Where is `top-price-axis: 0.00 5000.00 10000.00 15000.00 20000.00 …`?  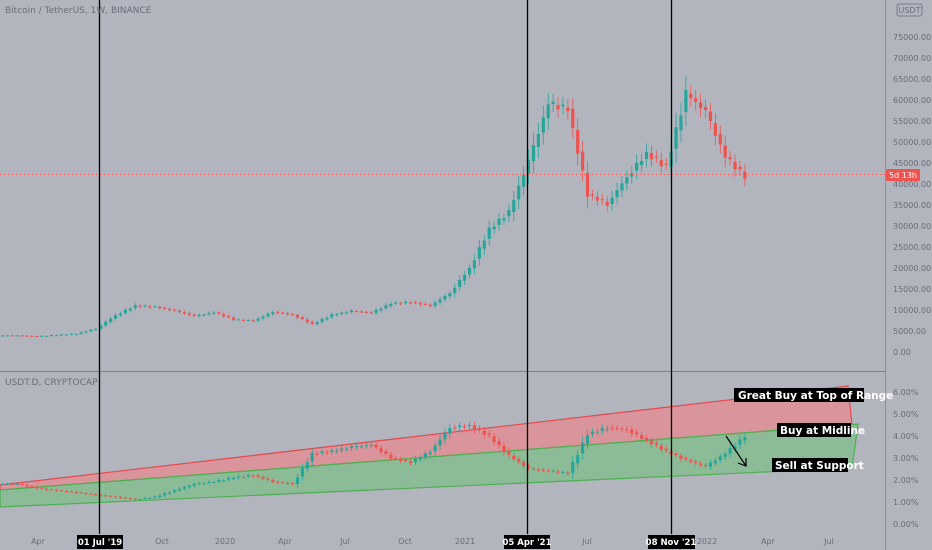
top-price-axis: 0.00 5000.00 10000.00 15000.00 20000.00 … is located at coordinates (912, 195).